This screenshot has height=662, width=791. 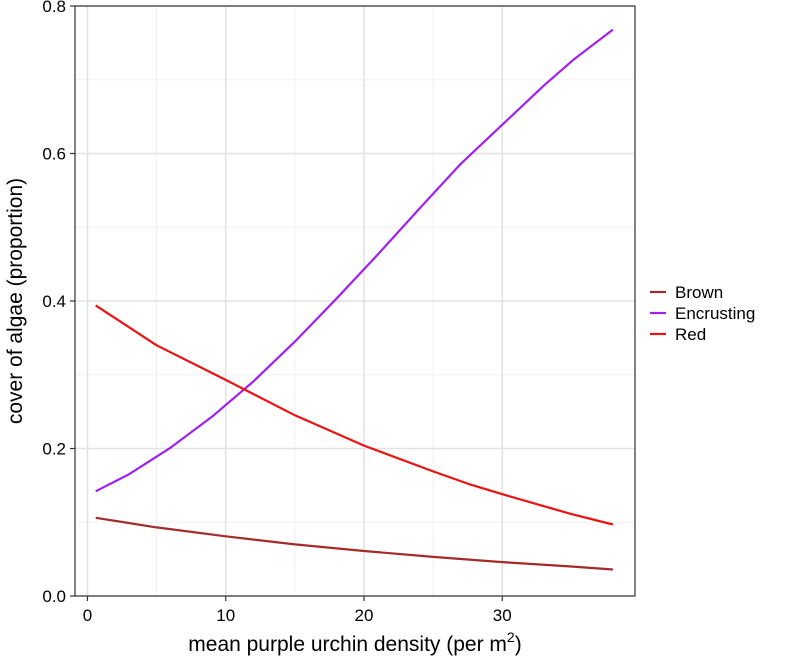 What do you see at coordinates (511, 637) in the screenshot?
I see `x-axis-title-superscript: 2` at bounding box center [511, 637].